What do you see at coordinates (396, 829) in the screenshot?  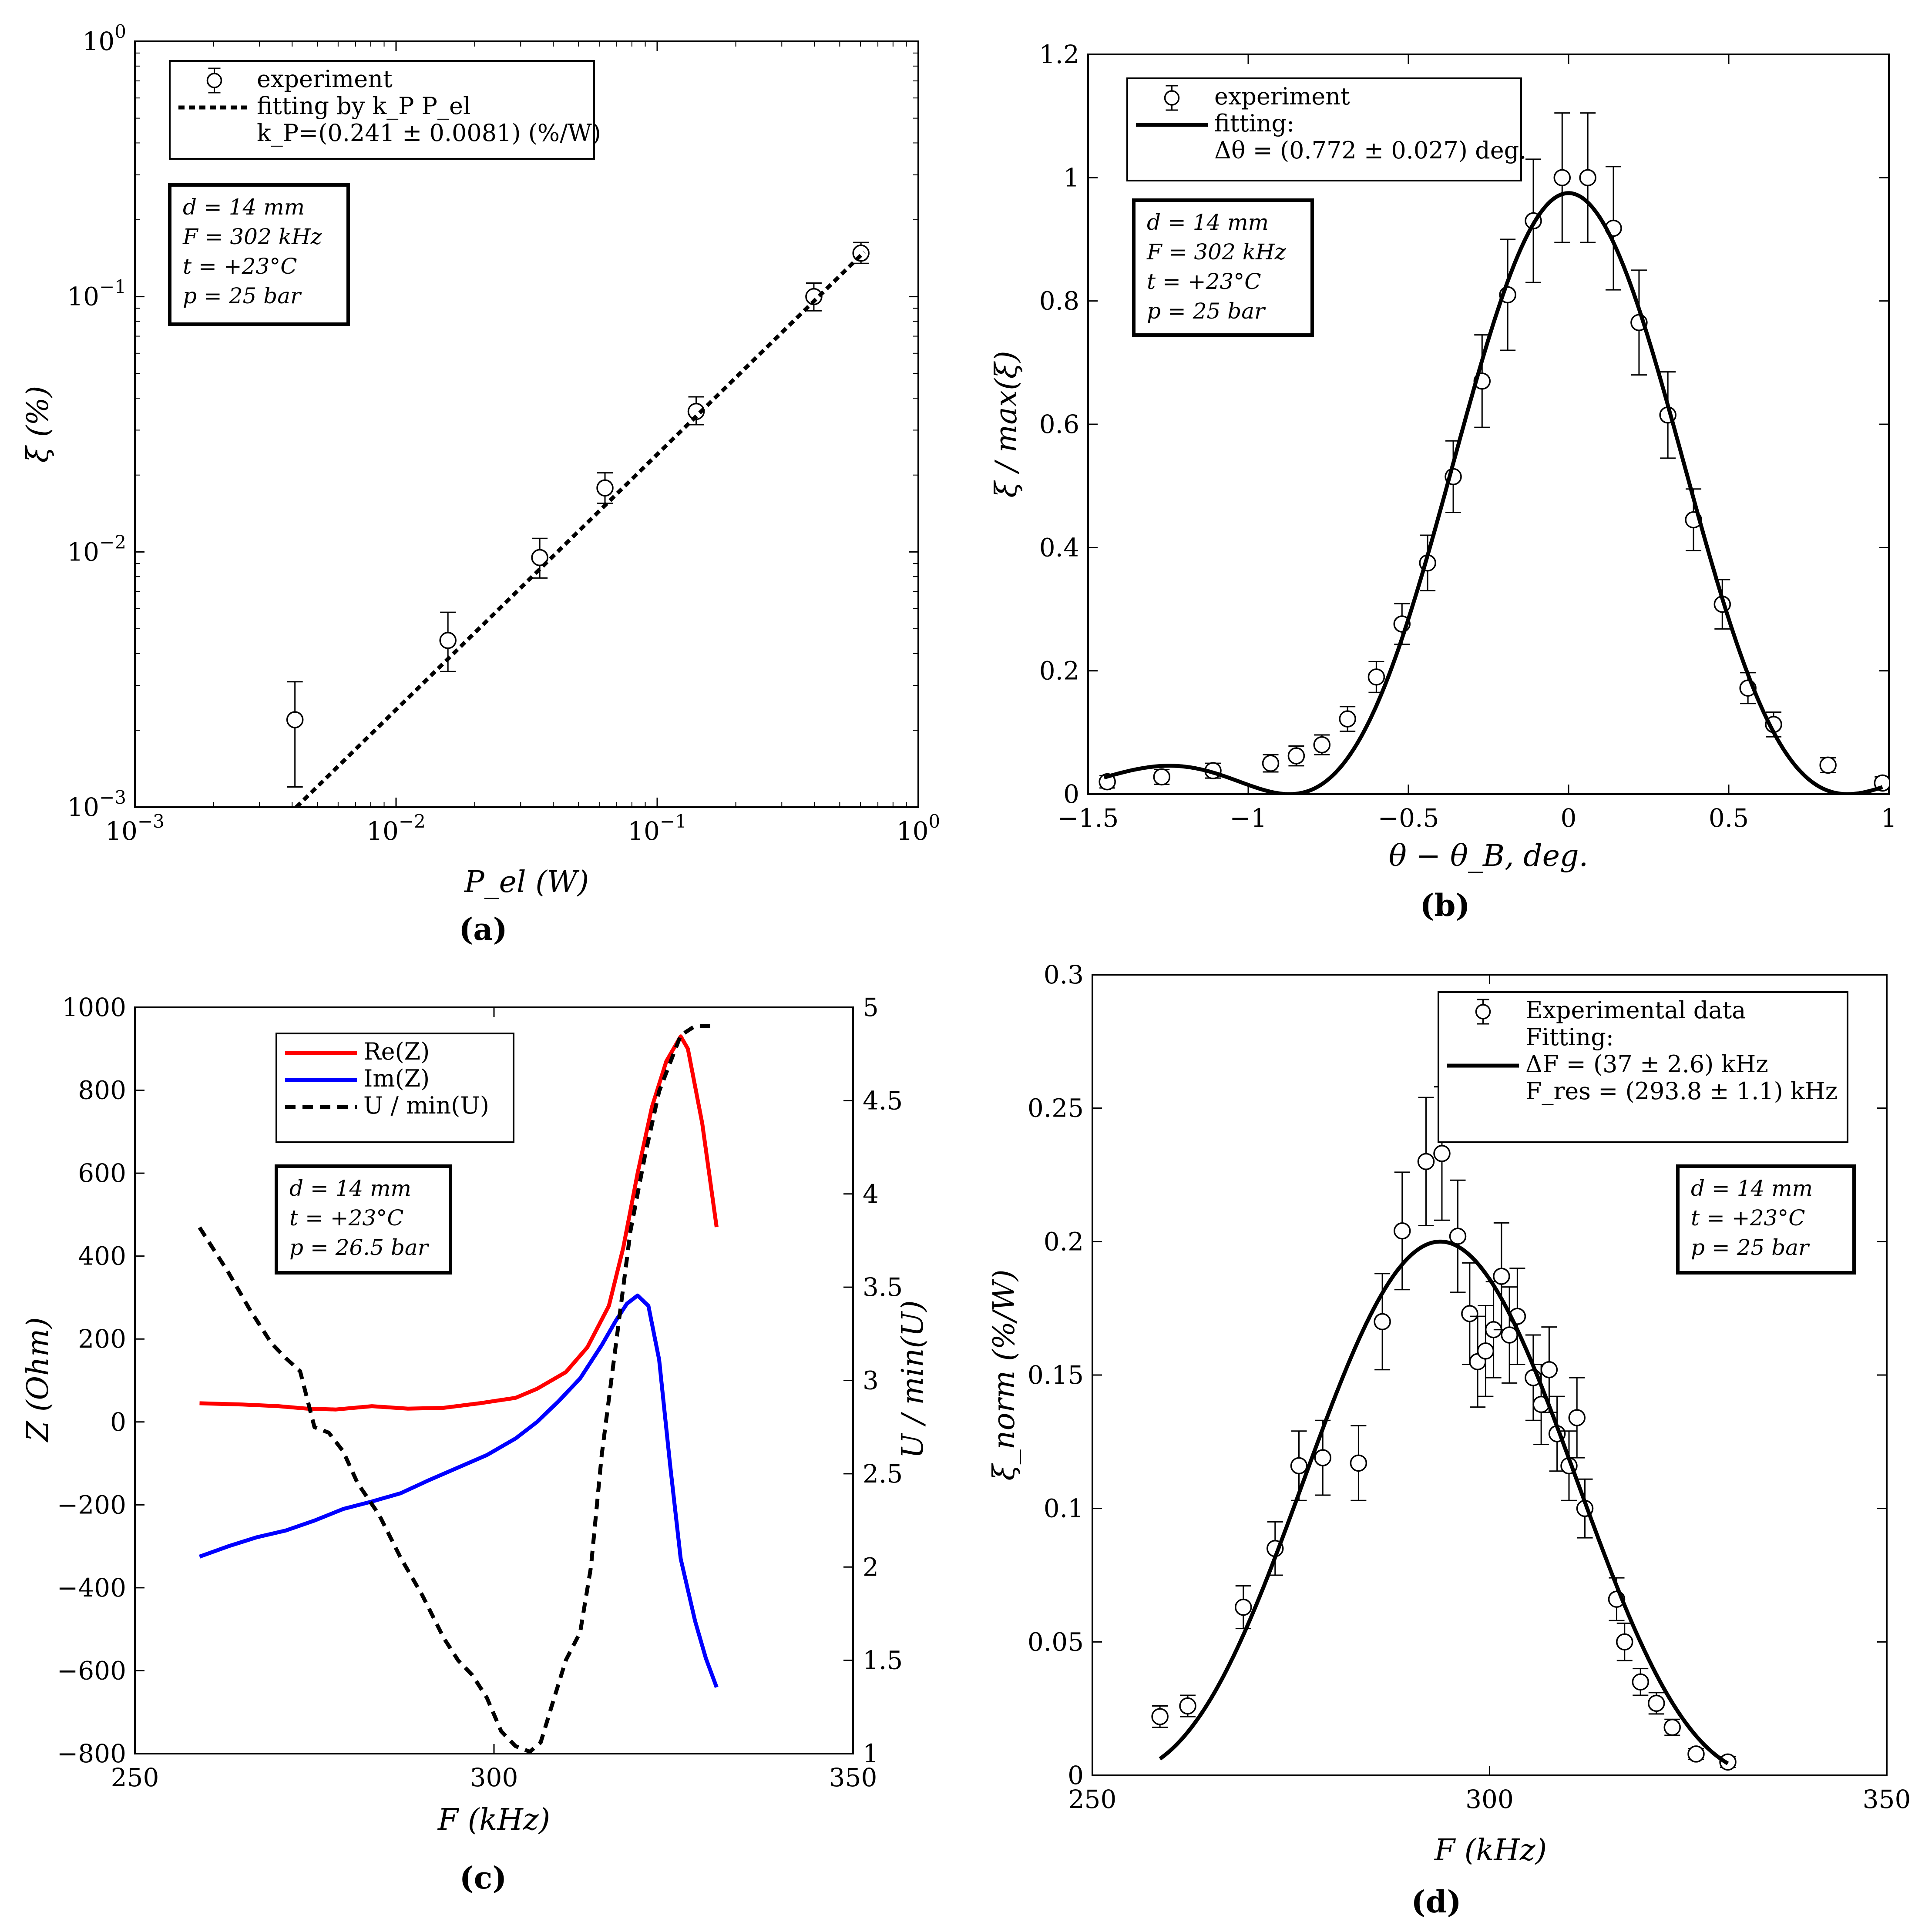 I see `x-tick-label: 10⁻²` at bounding box center [396, 829].